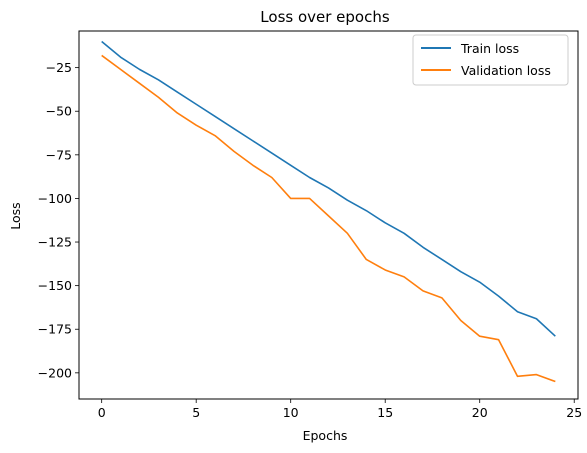  Describe the element at coordinates (55, 372) in the screenshot. I see `y-tick-label: −200` at that location.